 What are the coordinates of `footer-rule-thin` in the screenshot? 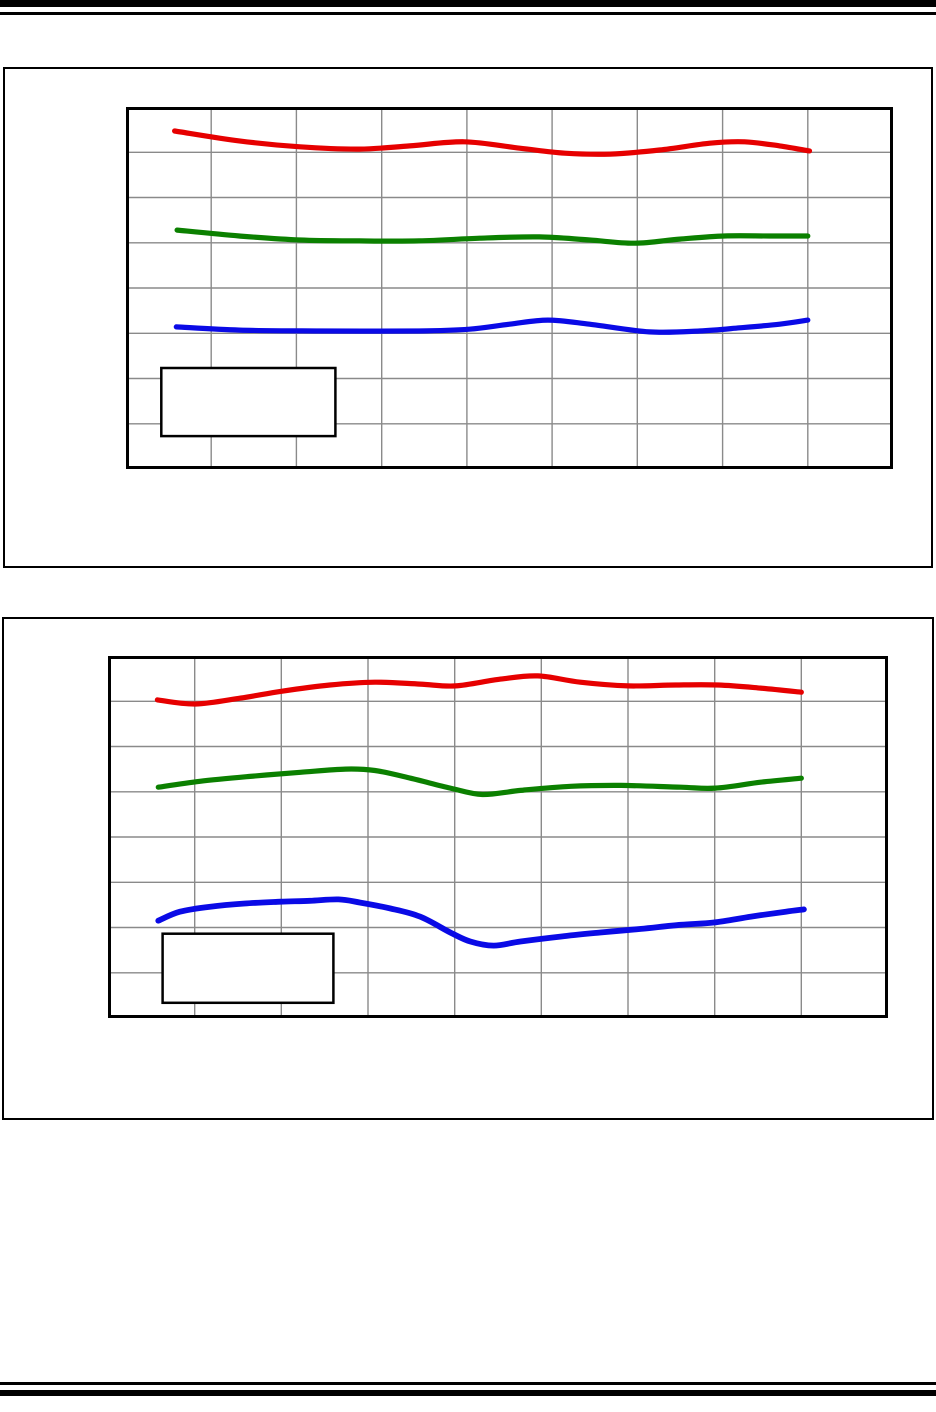 It's located at (468, 1383).